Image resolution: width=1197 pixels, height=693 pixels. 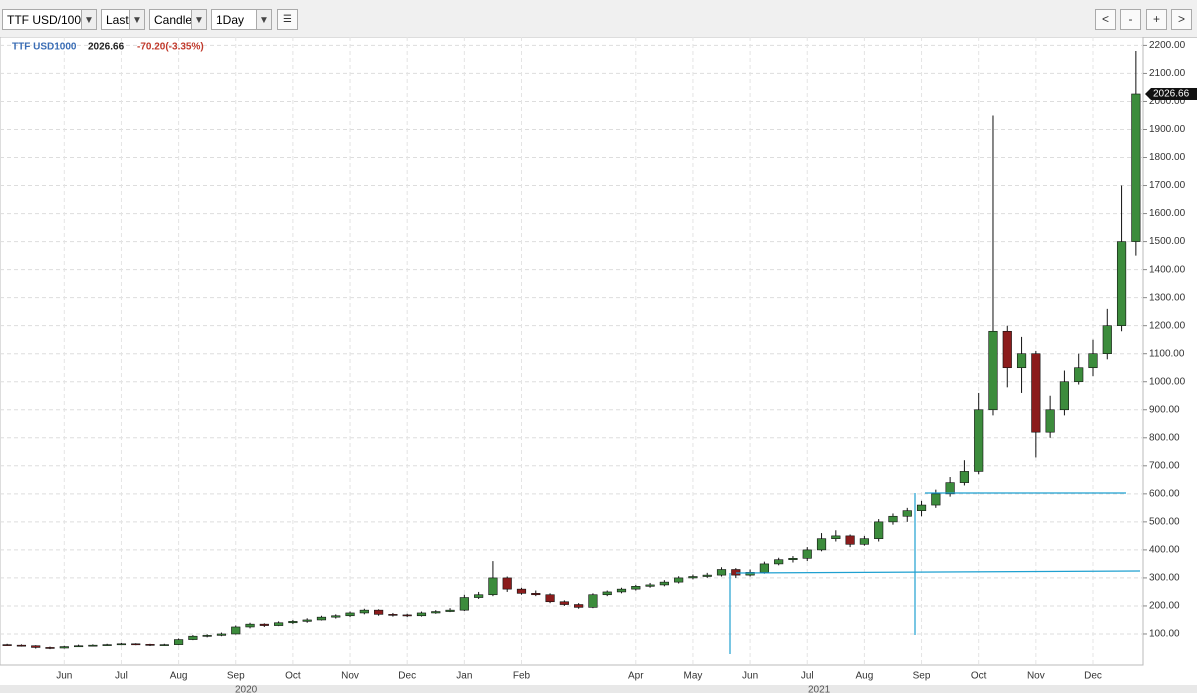 I want to click on field-select: Last ▼, so click(x=123, y=19).